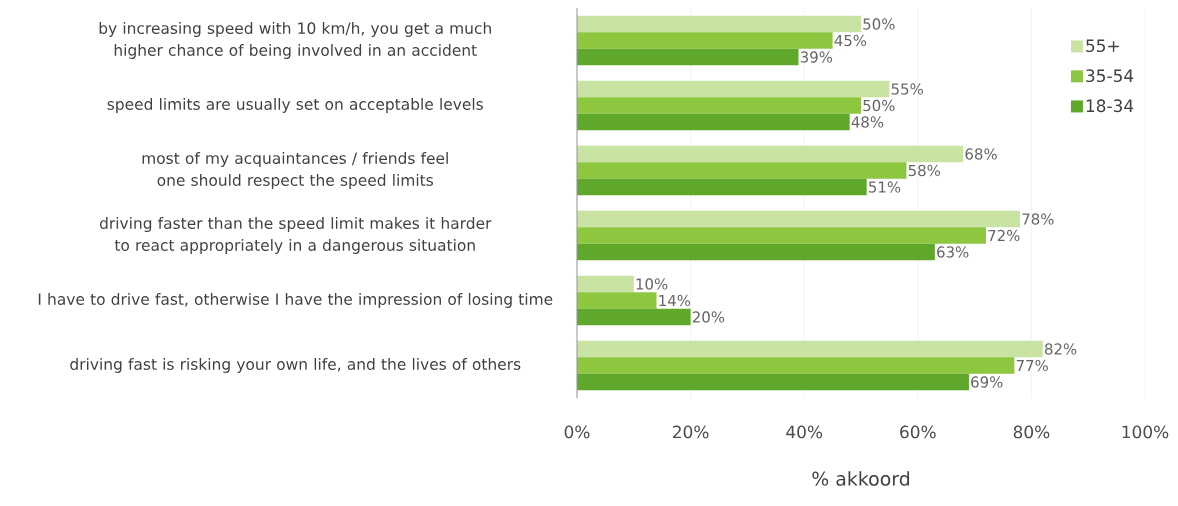 This screenshot has width=1178, height=506. Describe the element at coordinates (295, 300) in the screenshot. I see `y-tick-label: I have to drive fast, otherwise I have the impression of losing time` at that location.